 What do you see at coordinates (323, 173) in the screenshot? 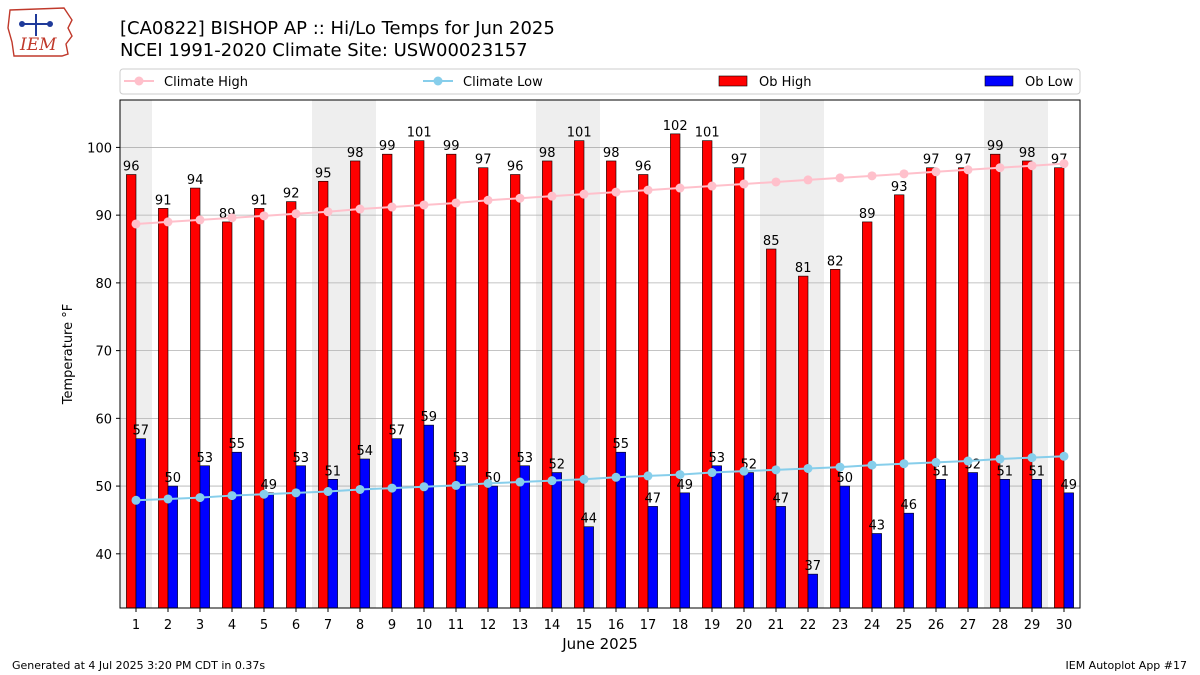
I see `ob-high-label: 95` at bounding box center [323, 173].